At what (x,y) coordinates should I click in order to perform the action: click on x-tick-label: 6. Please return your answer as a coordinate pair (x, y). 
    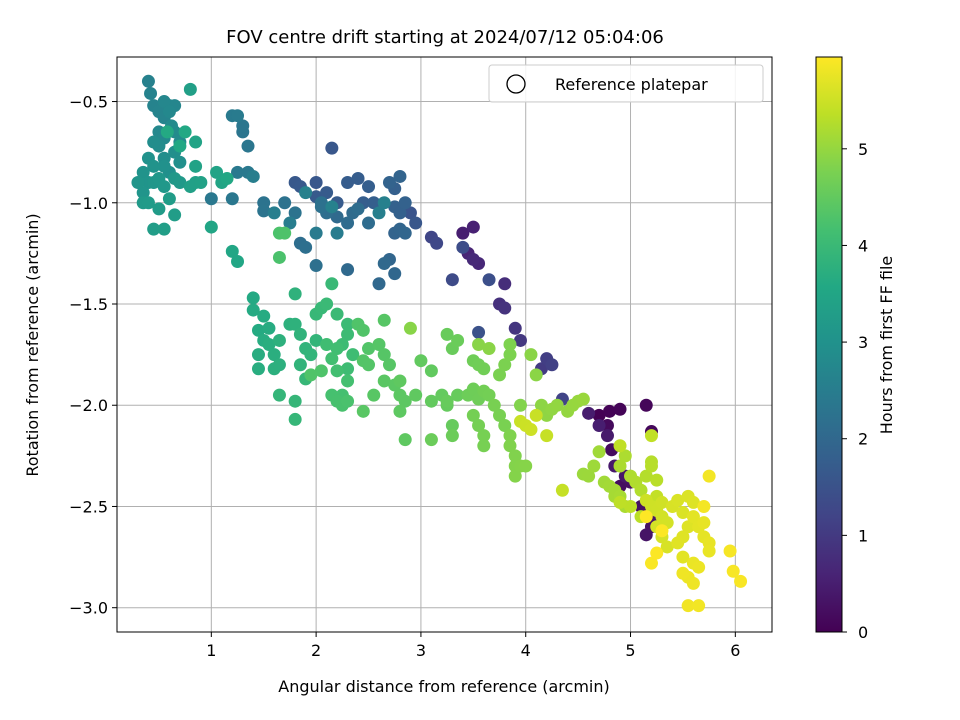
    Looking at the image, I should click on (735, 650).